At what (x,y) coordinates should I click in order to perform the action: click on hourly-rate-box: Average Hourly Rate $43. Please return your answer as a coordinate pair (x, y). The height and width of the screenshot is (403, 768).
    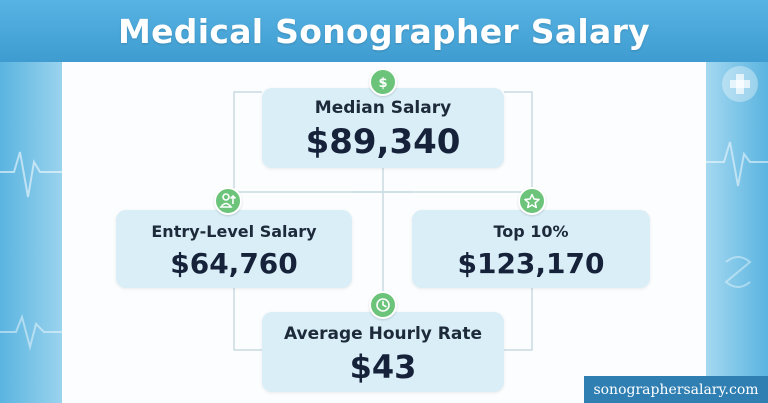
    Looking at the image, I should click on (383, 352).